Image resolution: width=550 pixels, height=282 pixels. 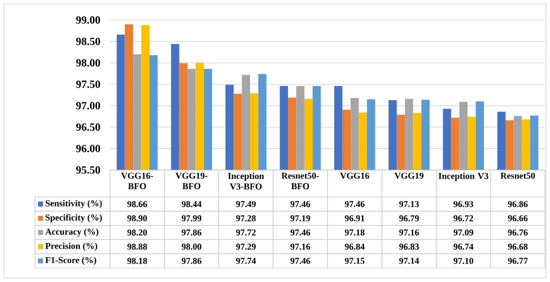 I want to click on legend-label: Accuracy (%), so click(x=71, y=232).